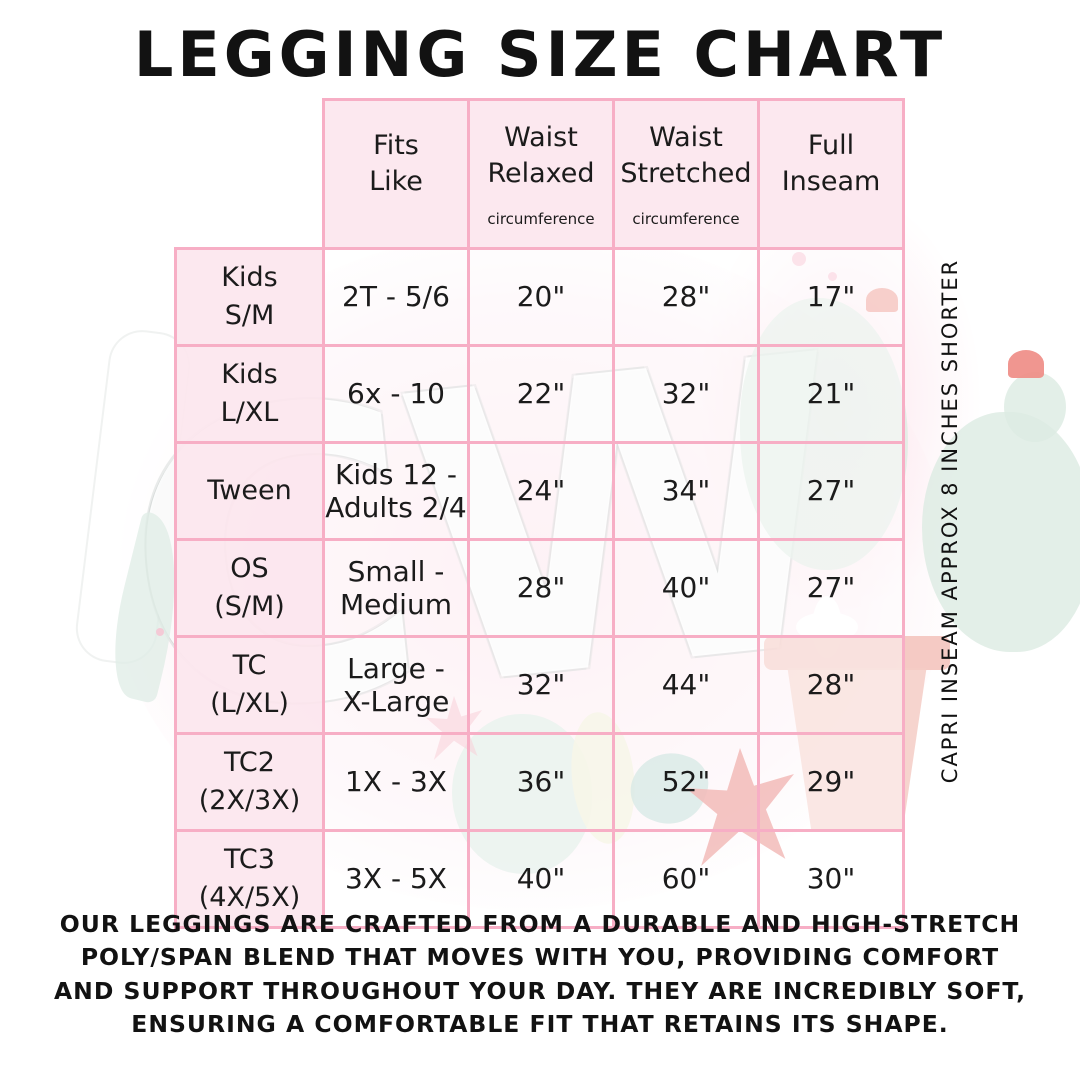 The width and height of the screenshot is (1080, 1080). I want to click on column-header-waist-relaxed: Waist Relaxed circumference, so click(541, 174).